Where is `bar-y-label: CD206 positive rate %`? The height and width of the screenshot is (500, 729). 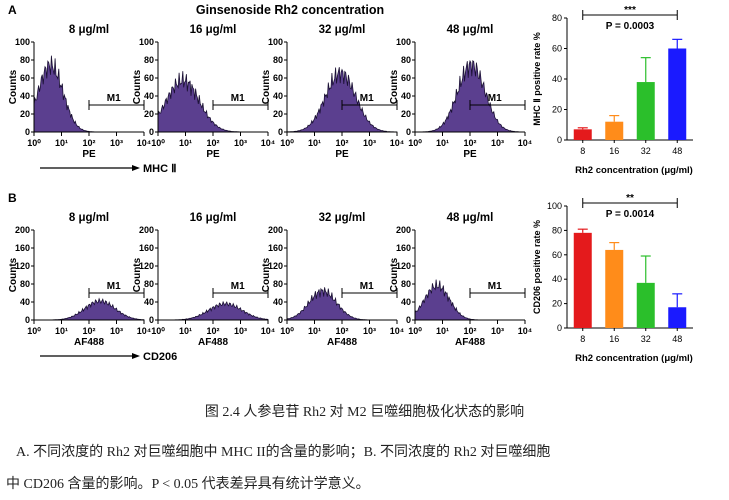
bar-y-label: CD206 positive rate % is located at coordinates (537, 267).